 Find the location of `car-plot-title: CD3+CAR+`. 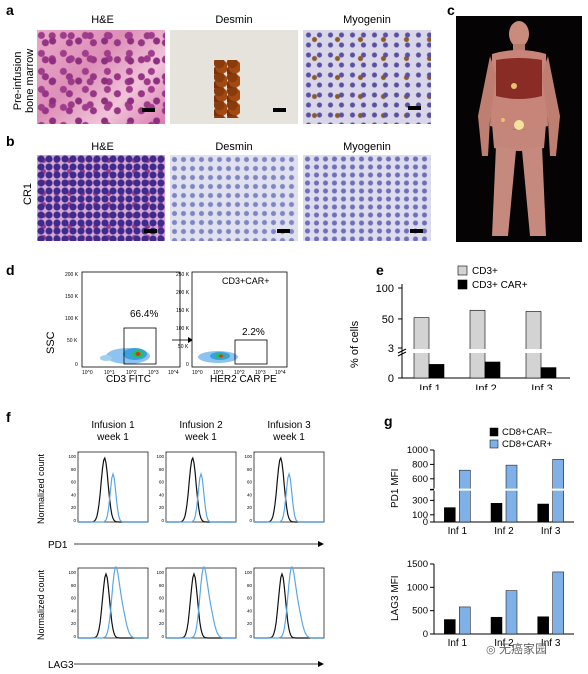

car-plot-title: CD3+CAR+ is located at coordinates (246, 281).